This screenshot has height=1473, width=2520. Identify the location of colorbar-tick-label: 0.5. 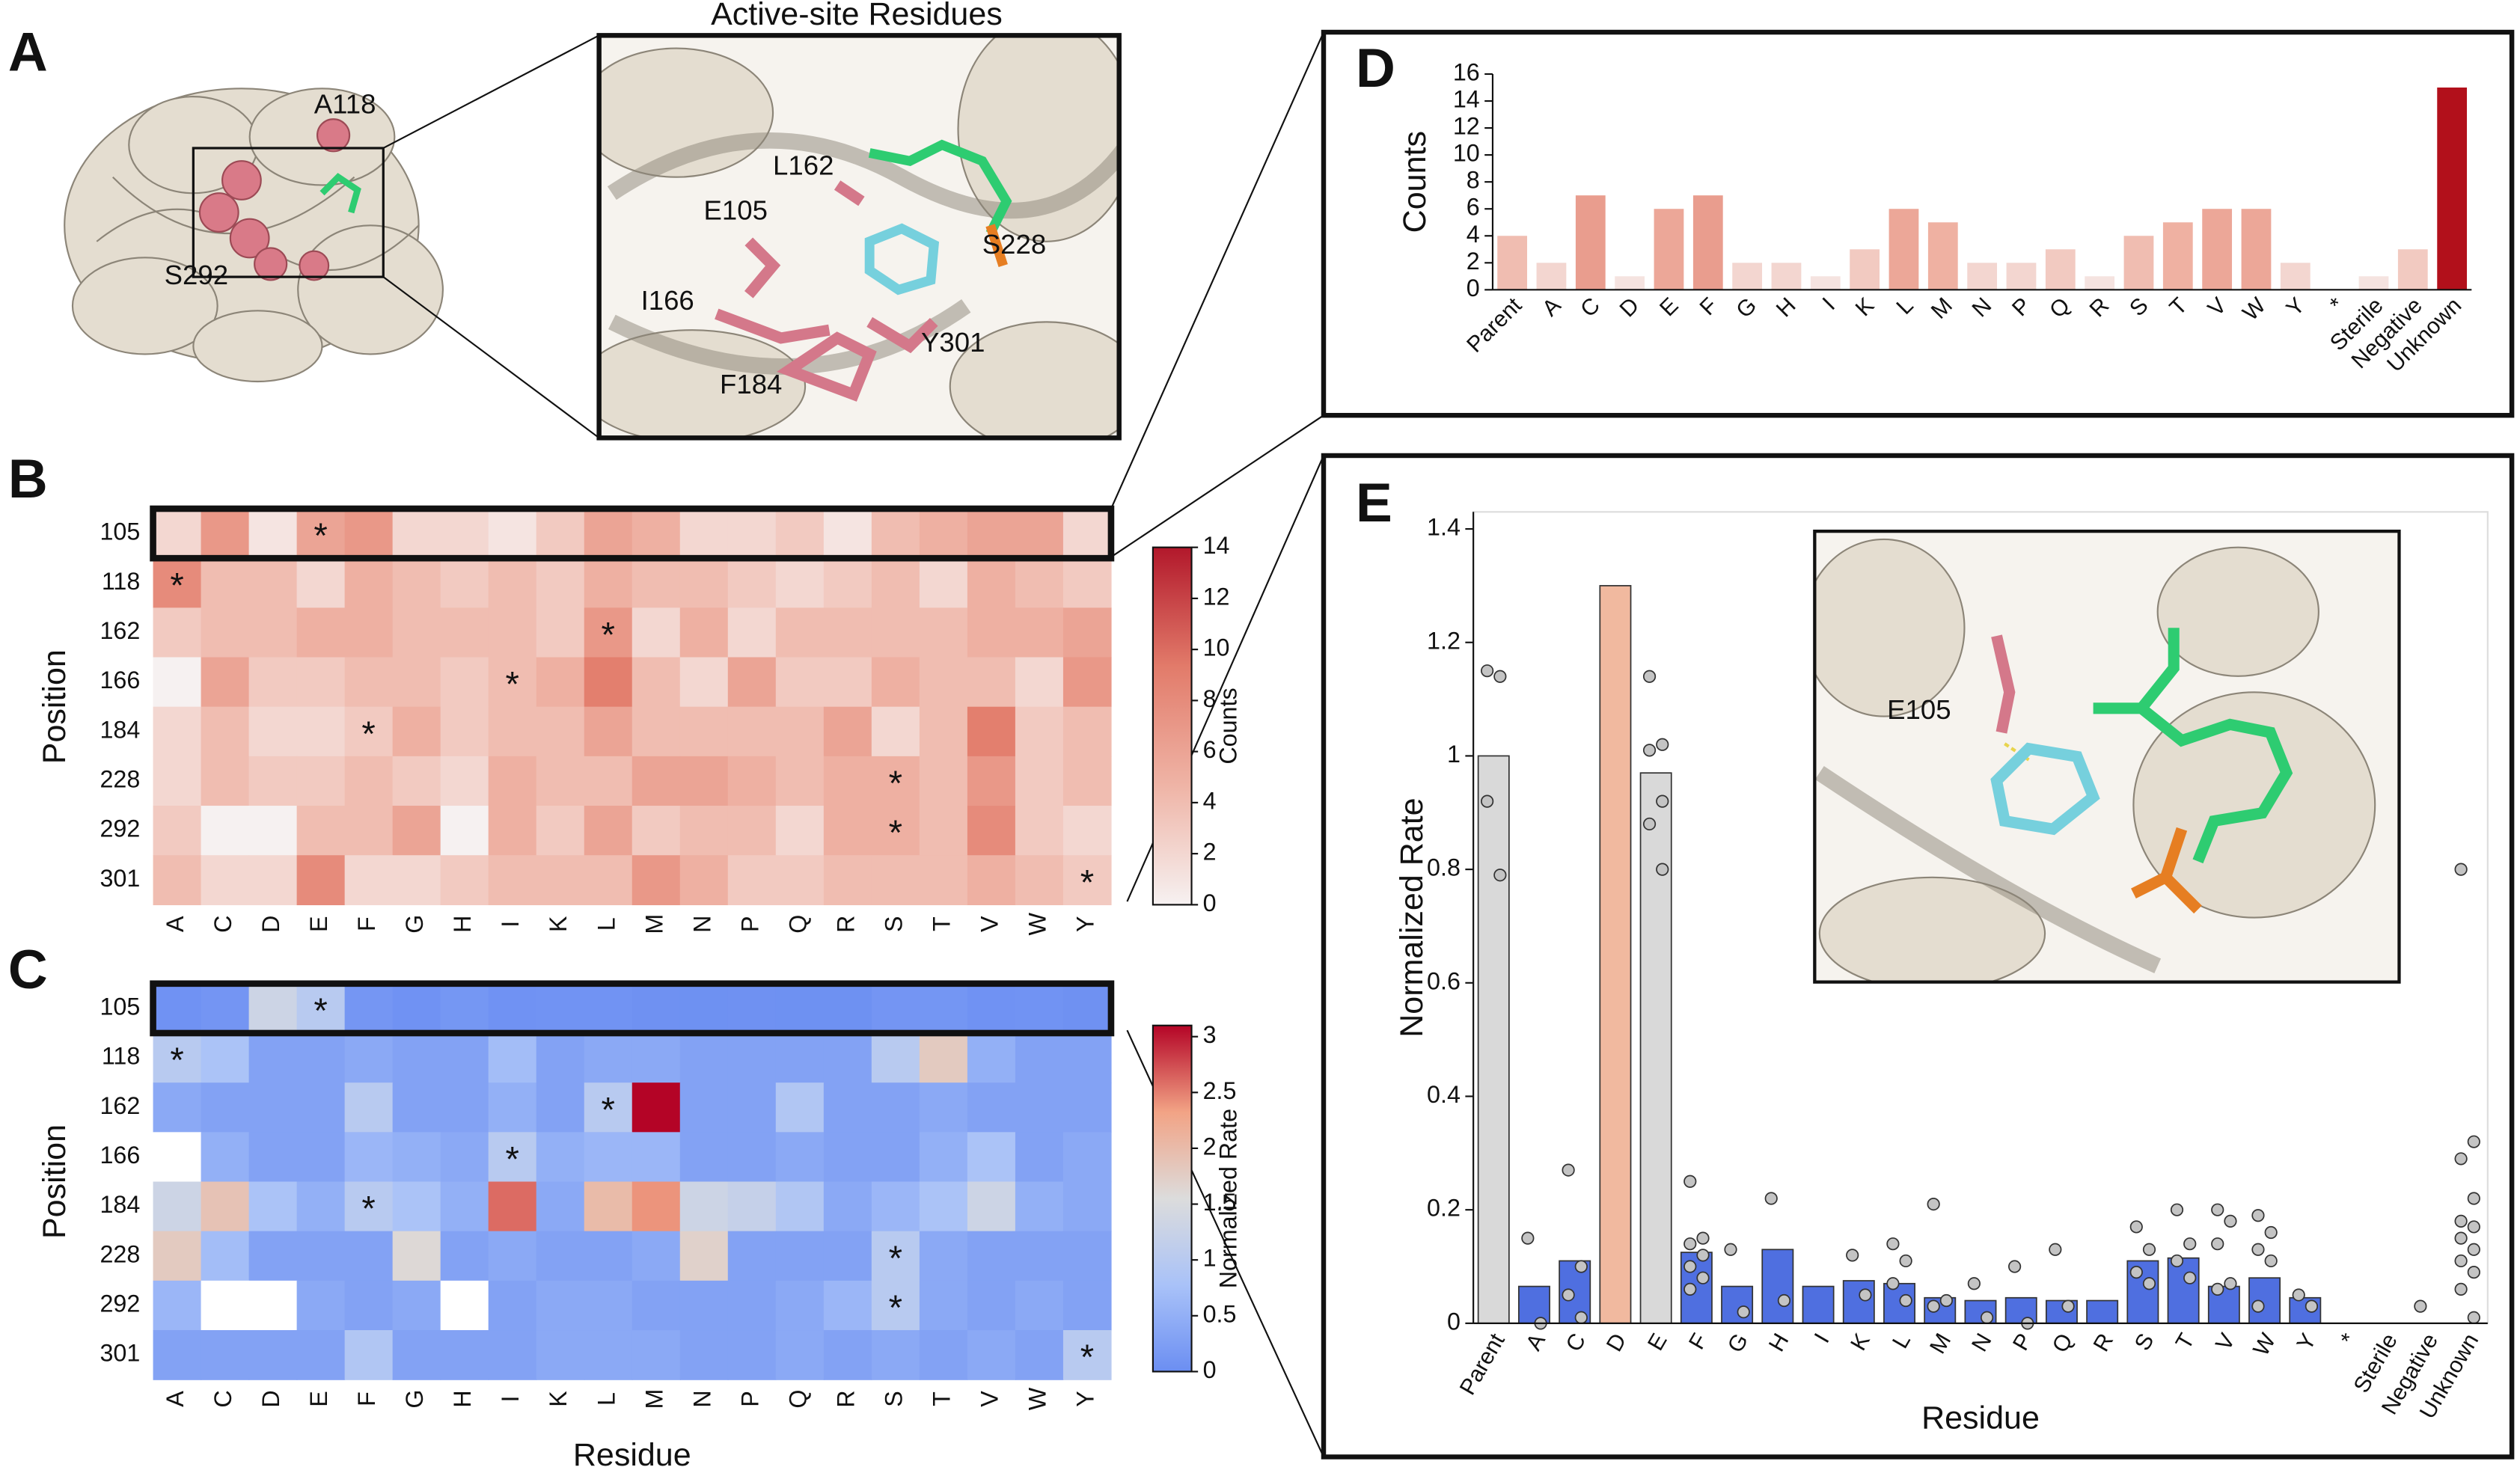
(1220, 1313).